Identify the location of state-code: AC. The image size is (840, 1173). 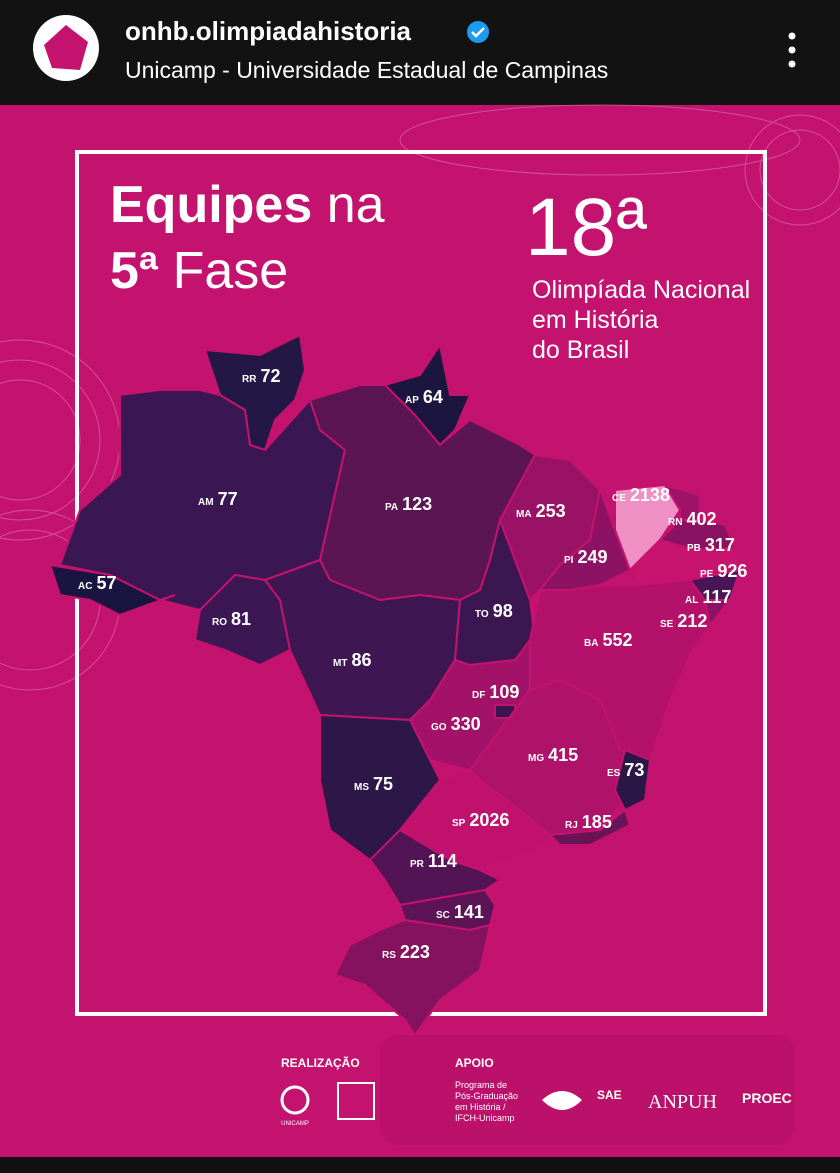
(85, 586).